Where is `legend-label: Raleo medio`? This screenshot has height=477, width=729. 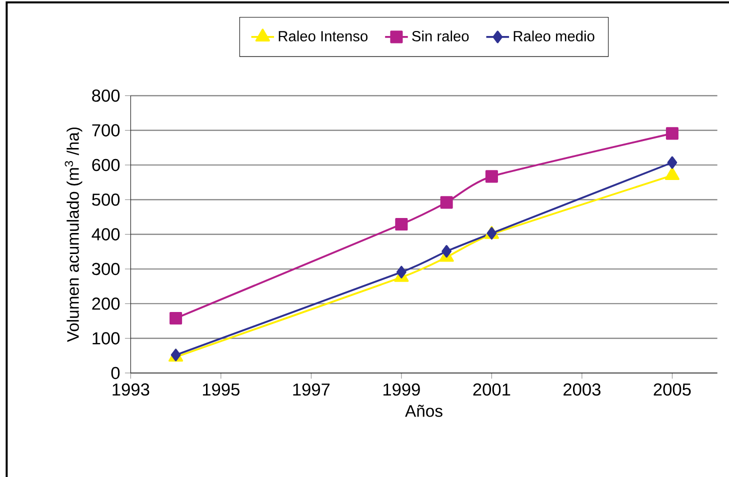 legend-label: Raleo medio is located at coordinates (554, 36).